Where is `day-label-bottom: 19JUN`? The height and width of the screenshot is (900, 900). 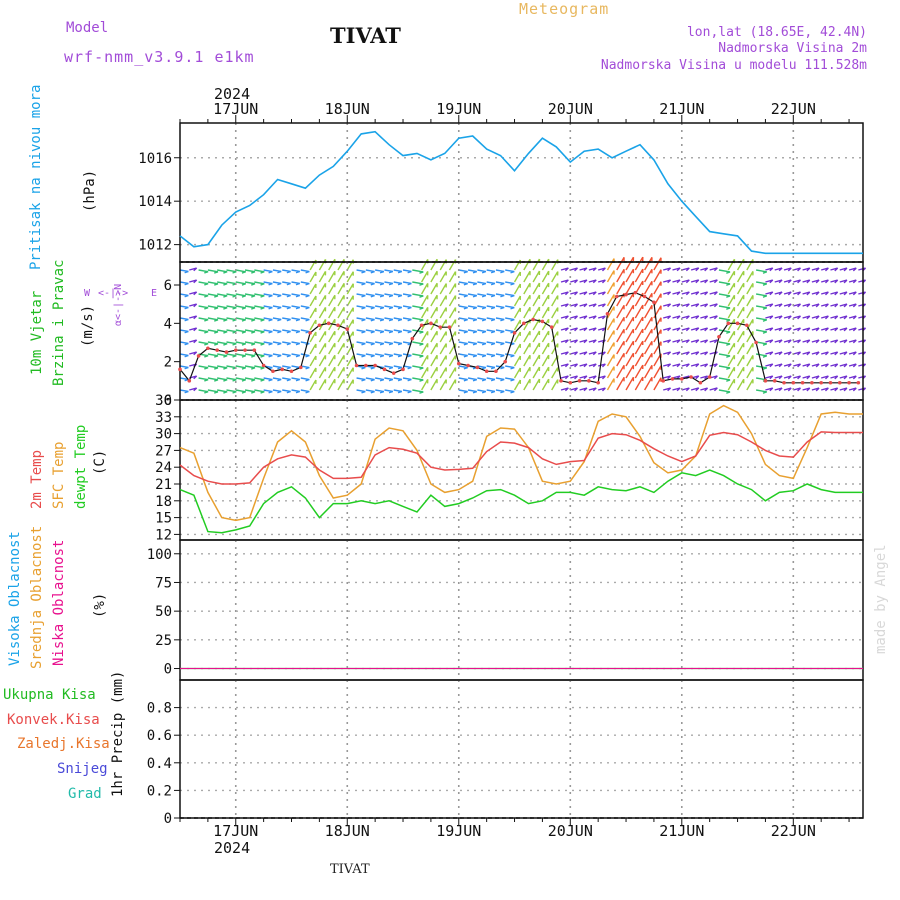
day-label-bottom: 19JUN is located at coordinates (458, 831).